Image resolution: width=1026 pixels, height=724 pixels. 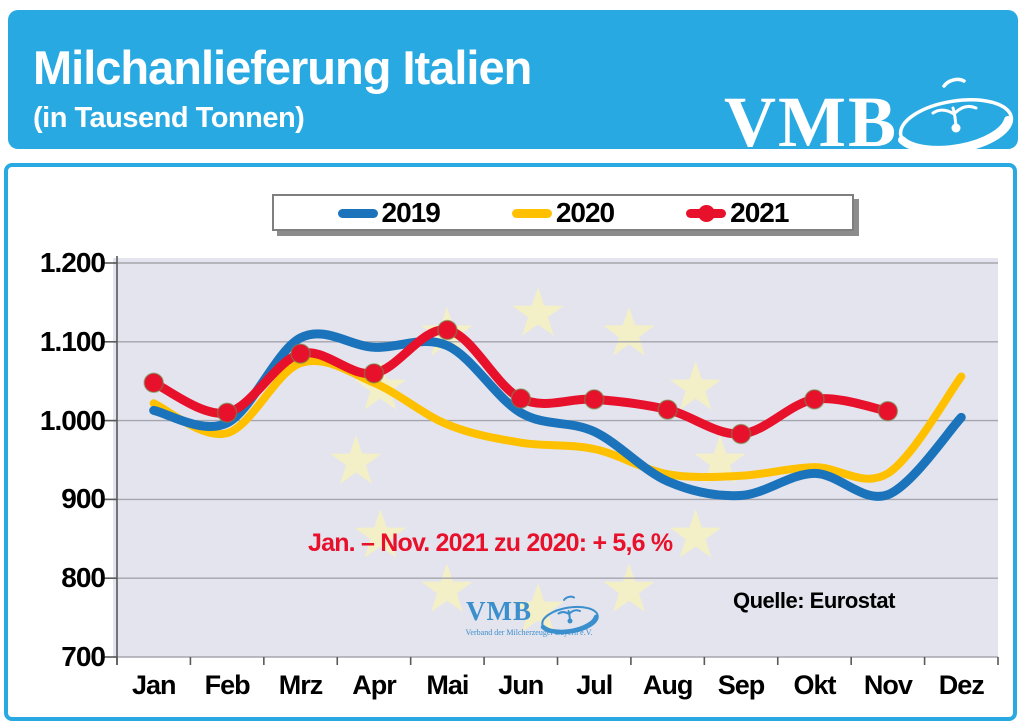 I want to click on legend-label: 2021, so click(x=759, y=212).